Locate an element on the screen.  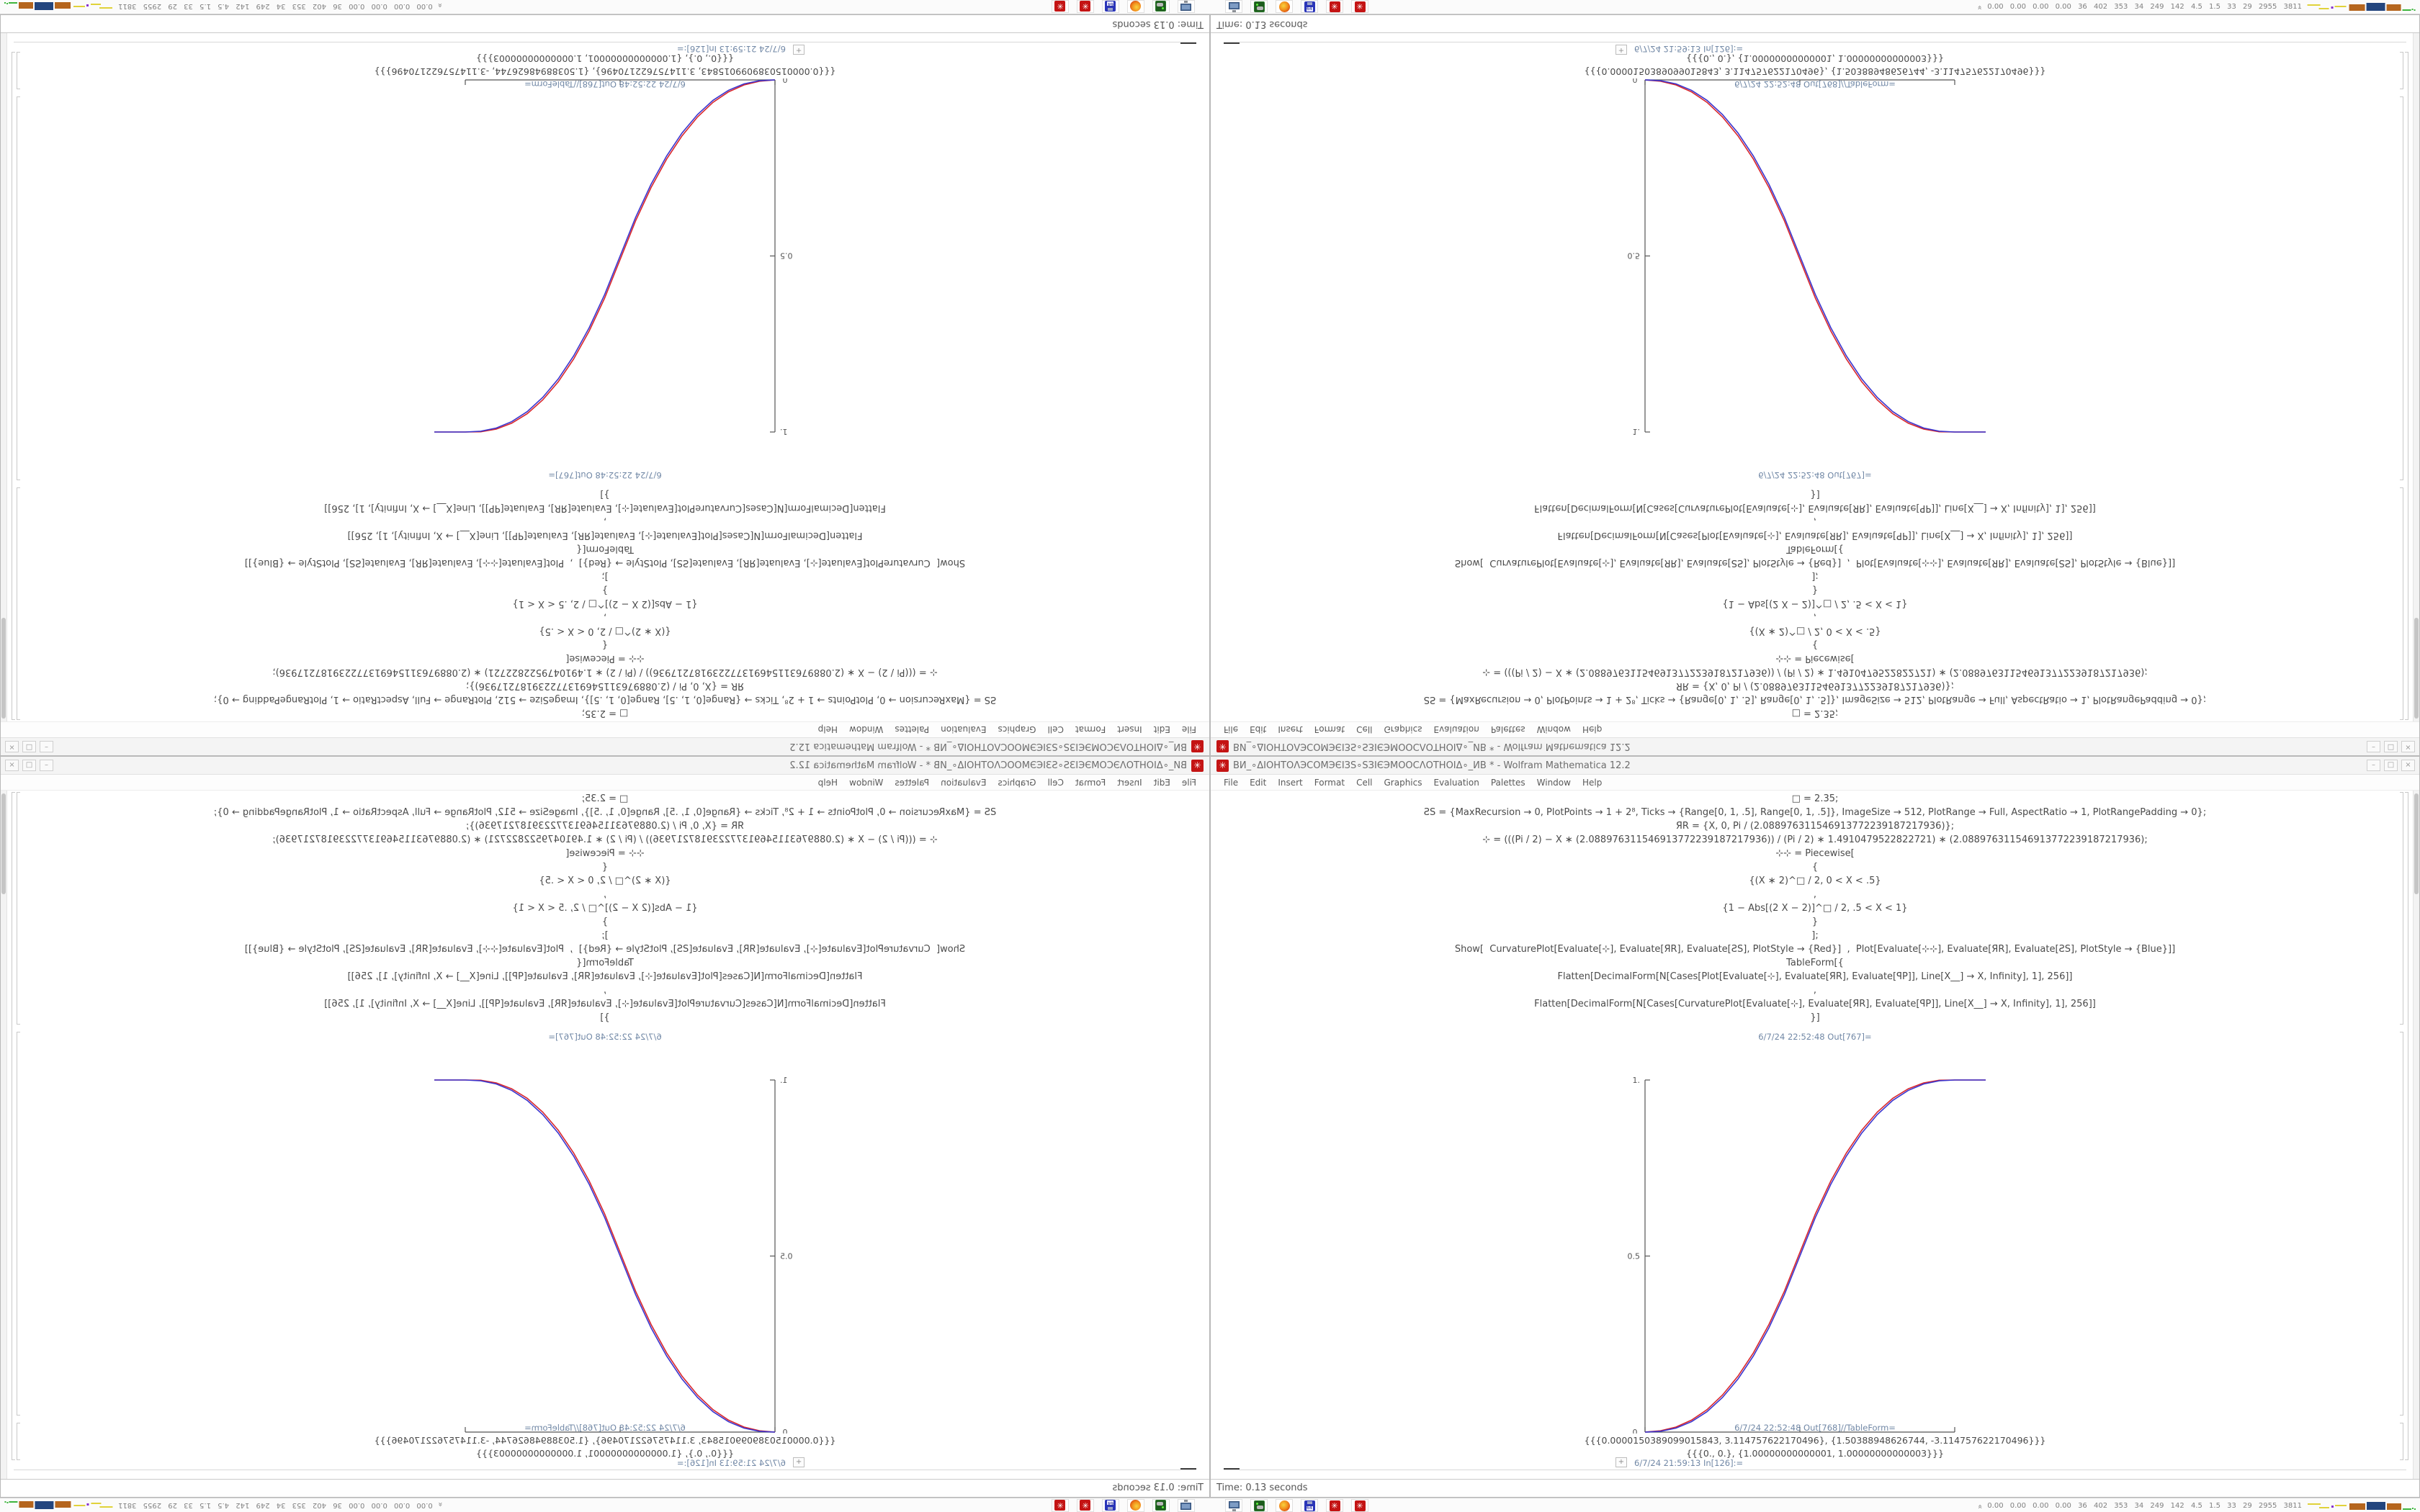
close-button: × is located at coordinates (2408, 765).